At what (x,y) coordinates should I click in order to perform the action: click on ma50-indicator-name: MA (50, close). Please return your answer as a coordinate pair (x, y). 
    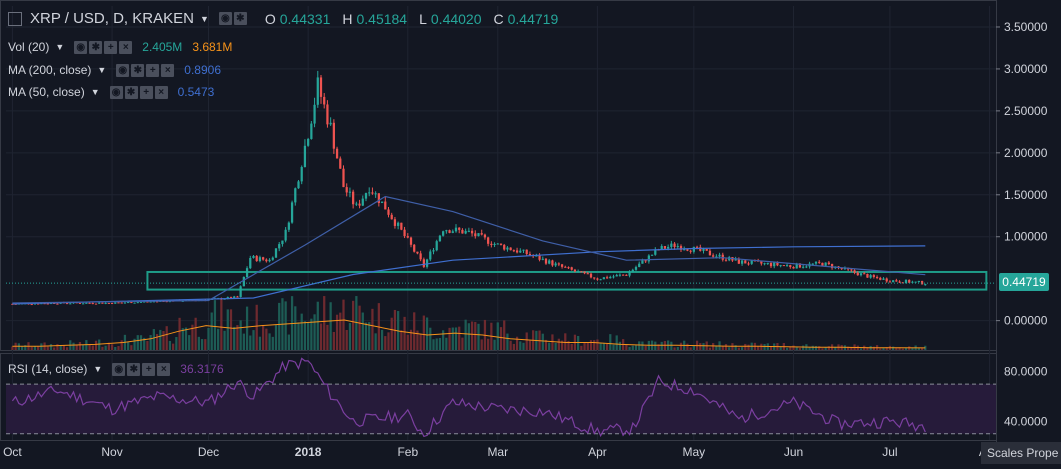
    Looking at the image, I should click on (46, 92).